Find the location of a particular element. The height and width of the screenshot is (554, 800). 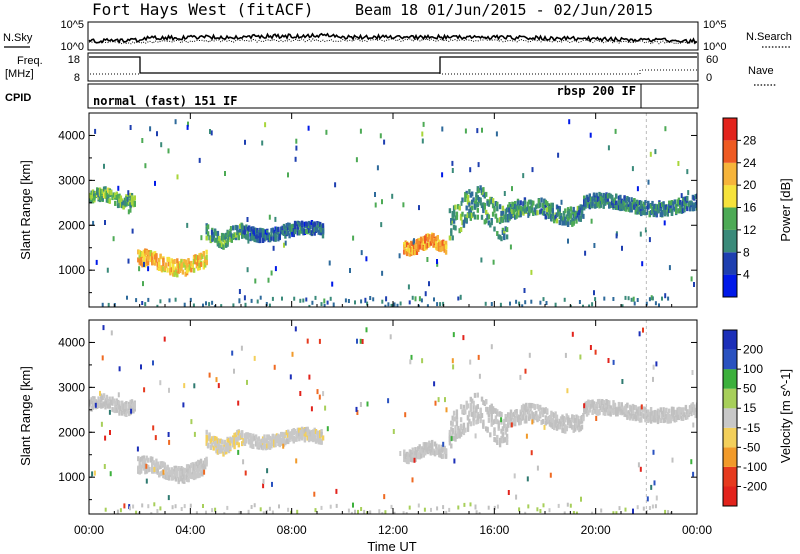

colorbar-tick-label: -100 is located at coordinates (755, 467).